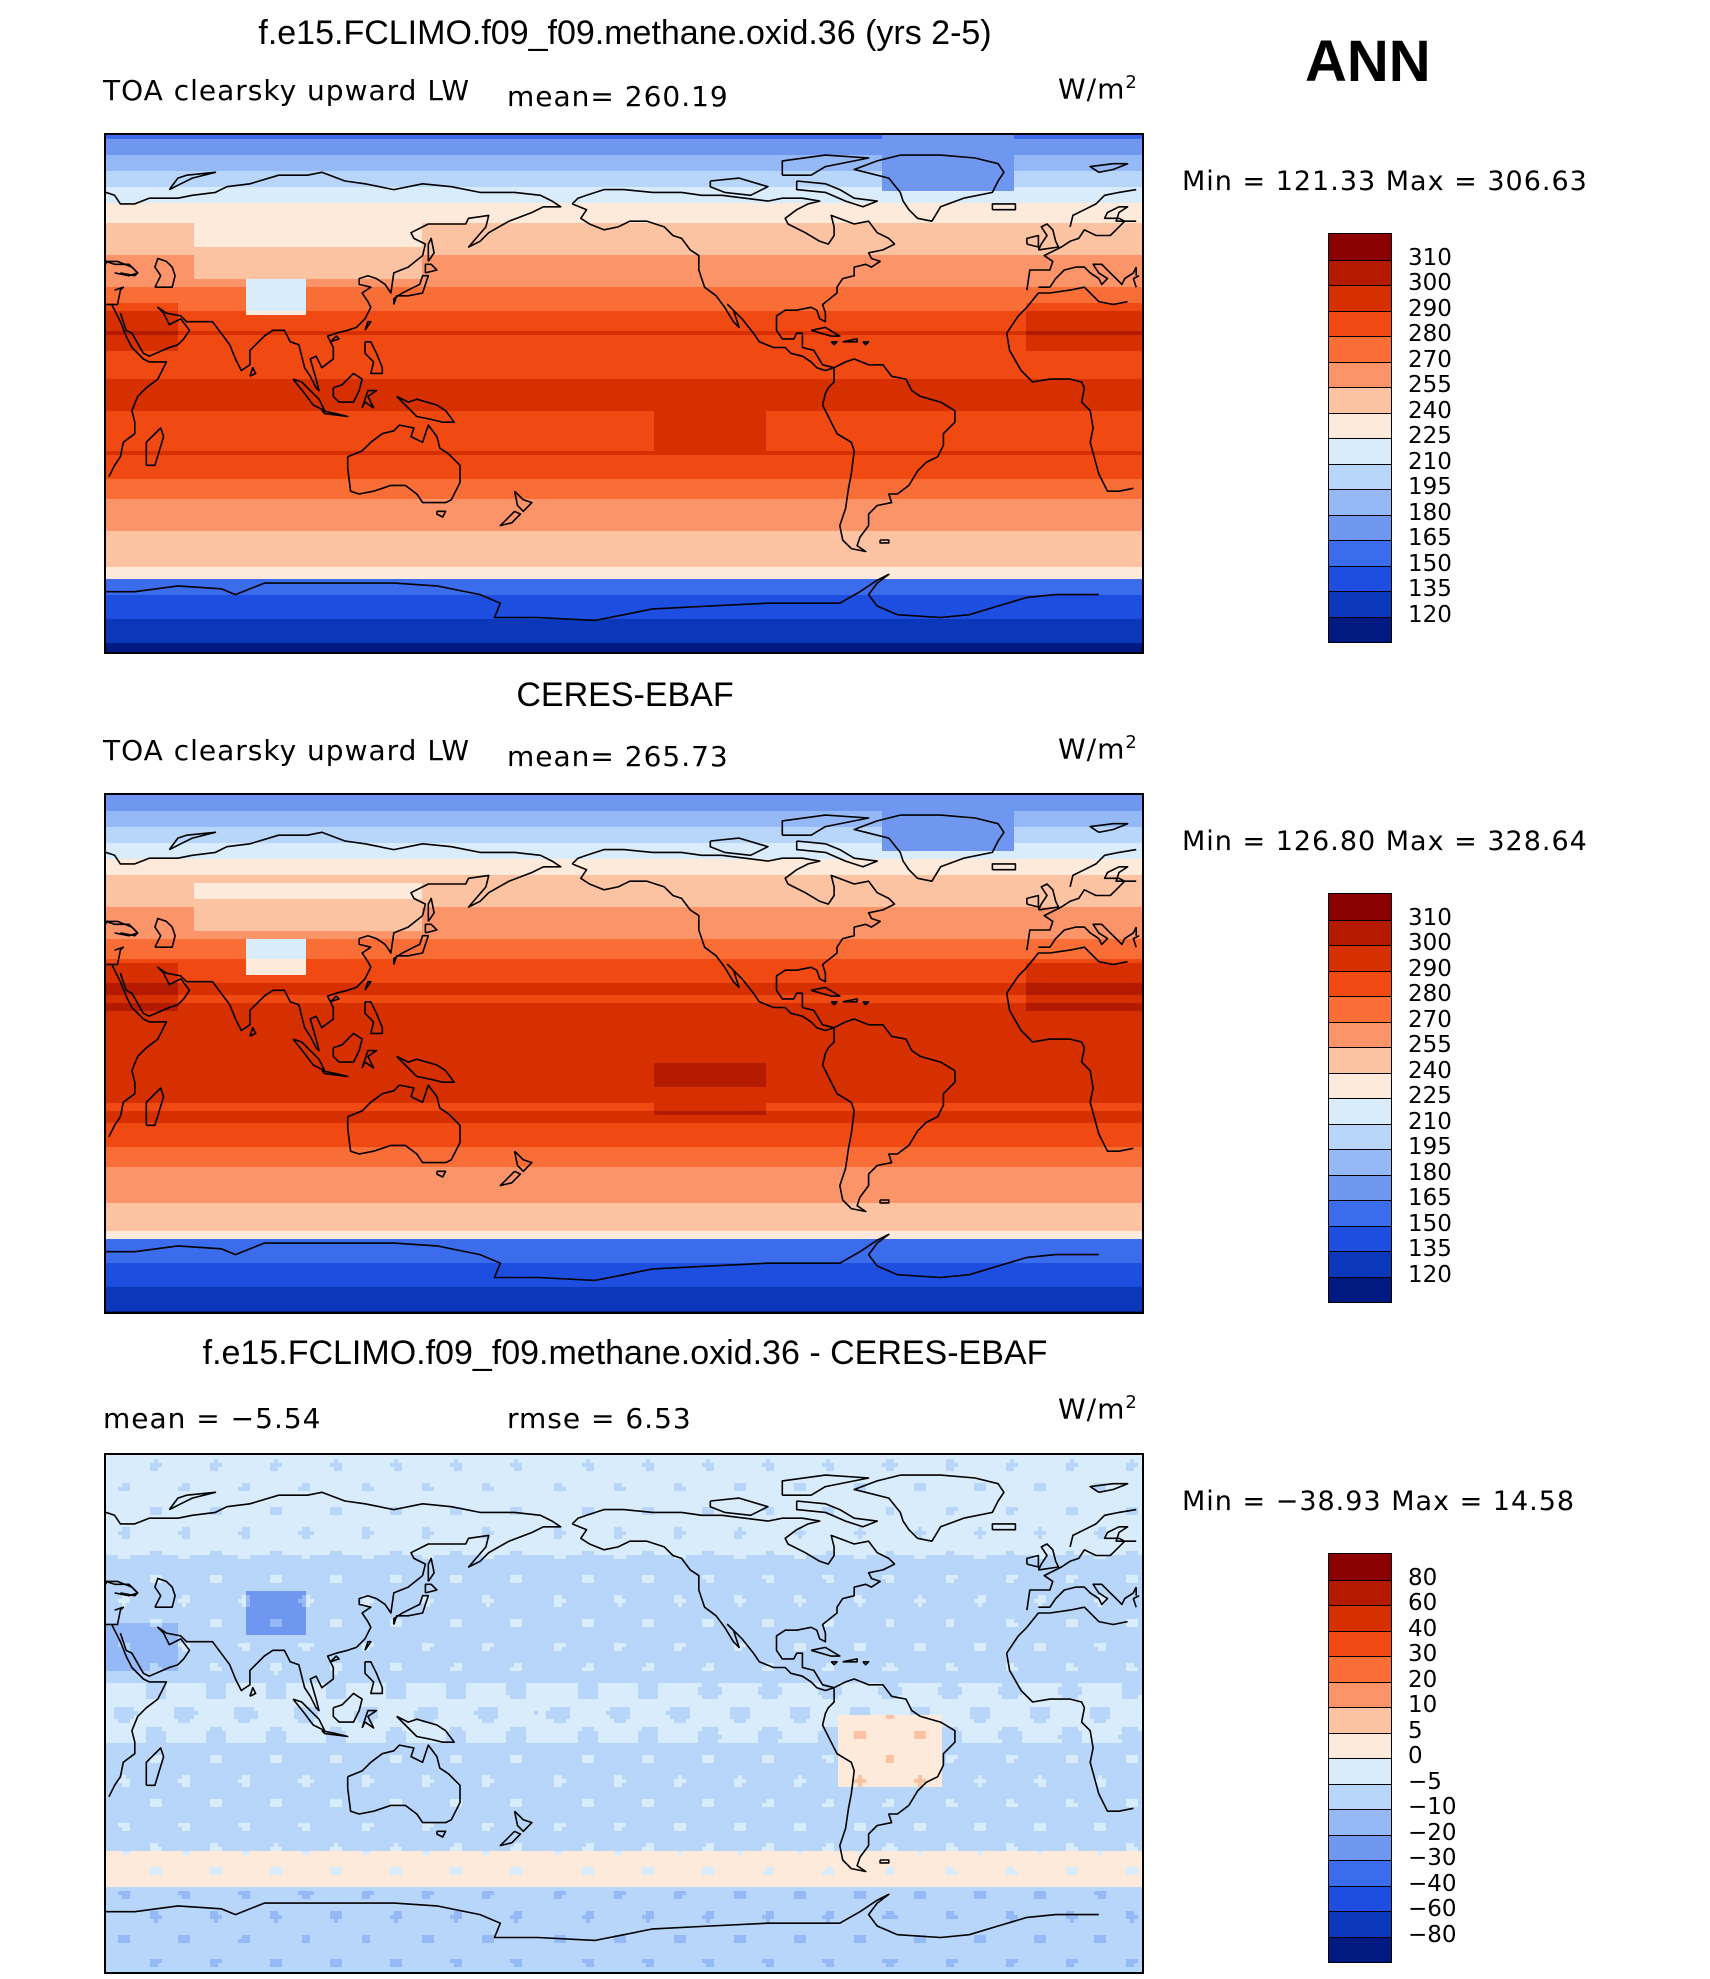 This screenshot has height=1979, width=1710. Describe the element at coordinates (1430, 1019) in the screenshot. I see `colorbar-tick-label: 270` at that location.